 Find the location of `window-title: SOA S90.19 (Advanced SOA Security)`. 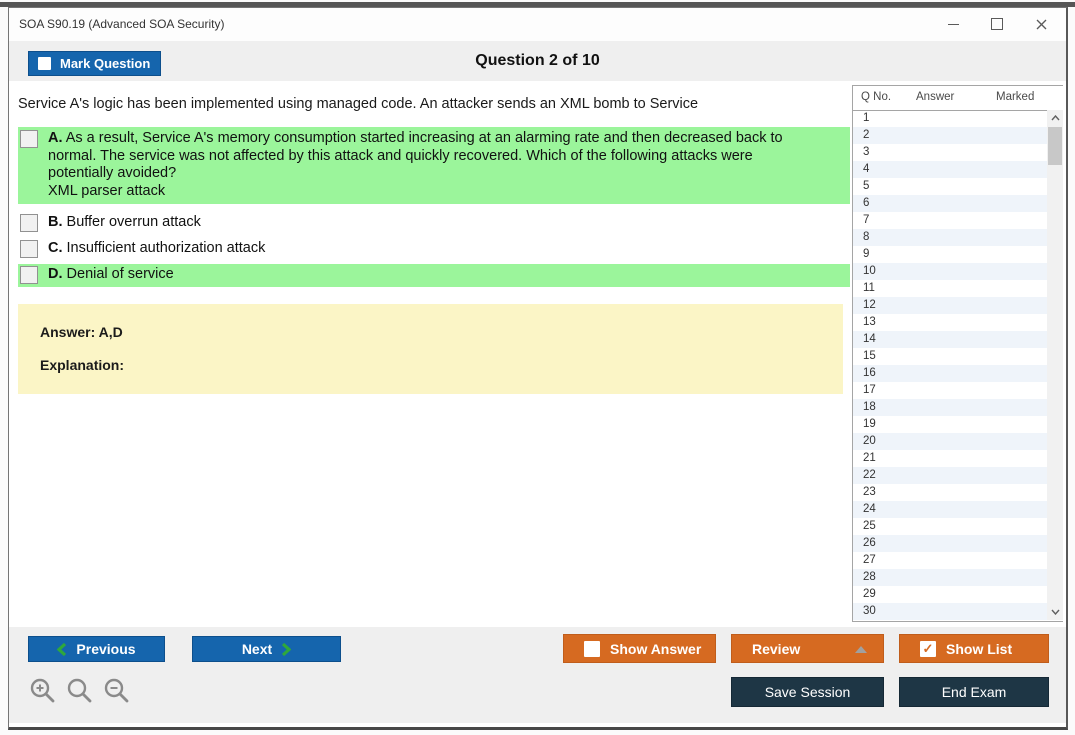

window-title: SOA S90.19 (Advanced SOA Security) is located at coordinates (122, 24).